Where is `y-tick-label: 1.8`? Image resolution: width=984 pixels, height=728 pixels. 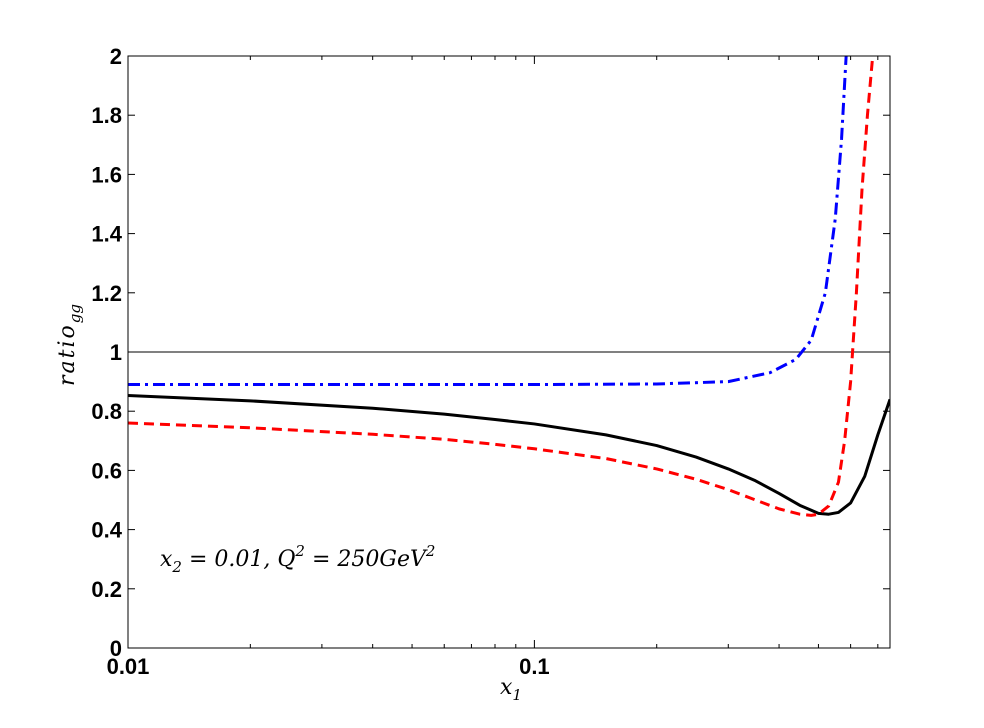
y-tick-label: 1.8 is located at coordinates (106, 115).